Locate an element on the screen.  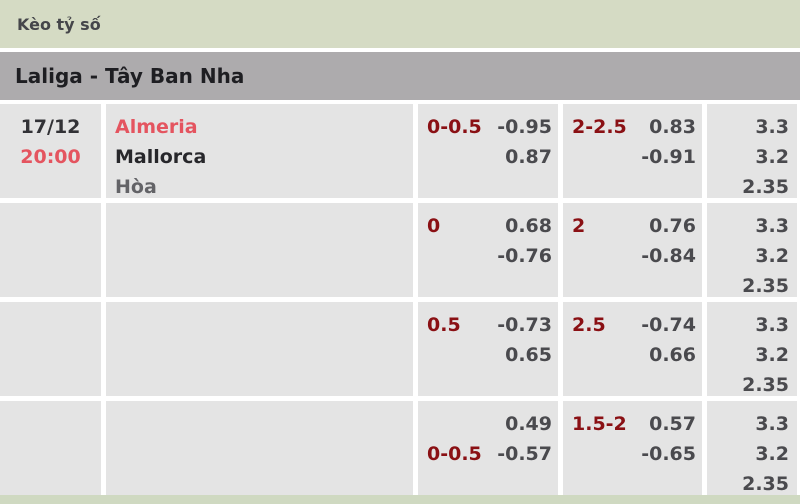
match-teams: Almeria Mallorca Hòa is located at coordinates (259, 151).